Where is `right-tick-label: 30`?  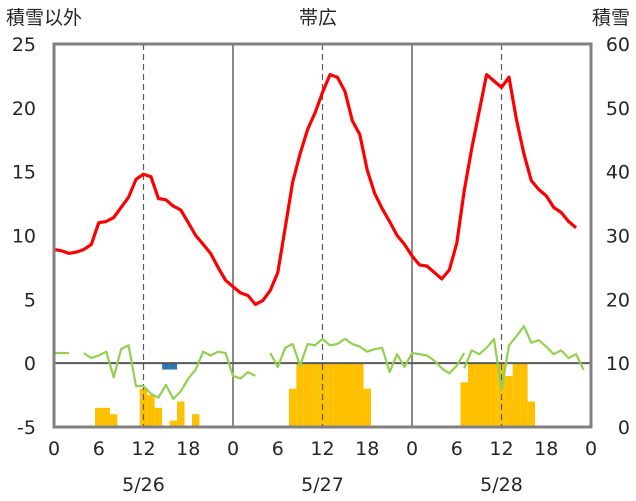
right-tick-label: 30 is located at coordinates (618, 237).